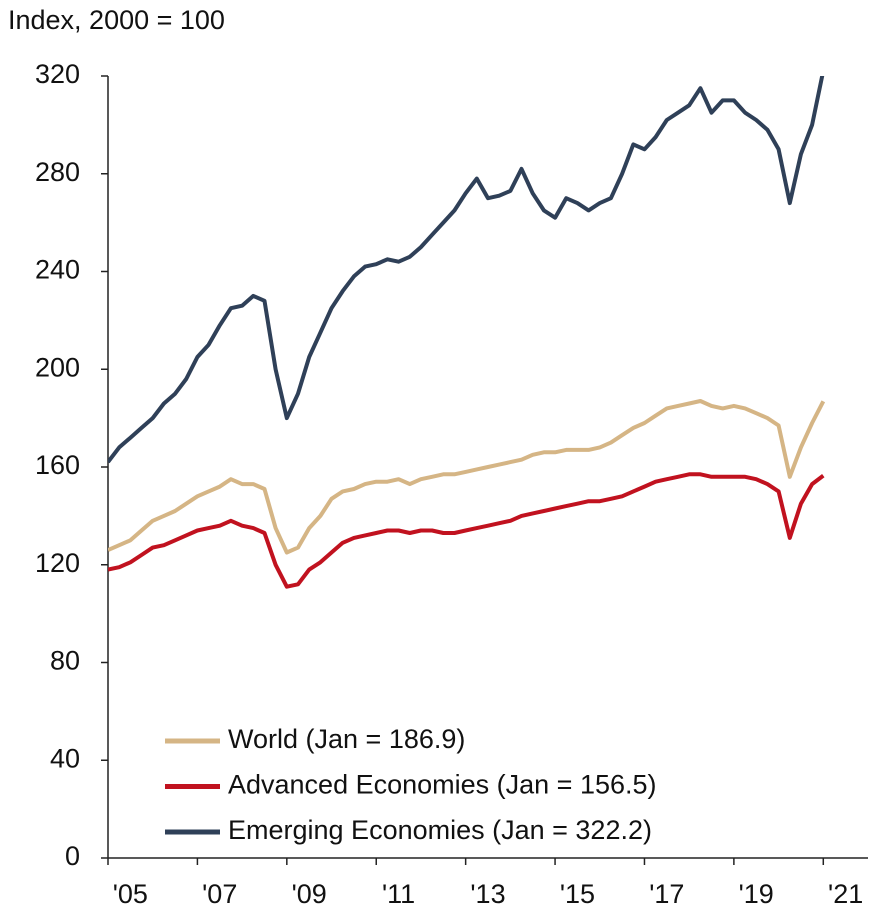 The width and height of the screenshot is (872, 917). What do you see at coordinates (57, 270) in the screenshot?
I see `y-tick-label: 240` at bounding box center [57, 270].